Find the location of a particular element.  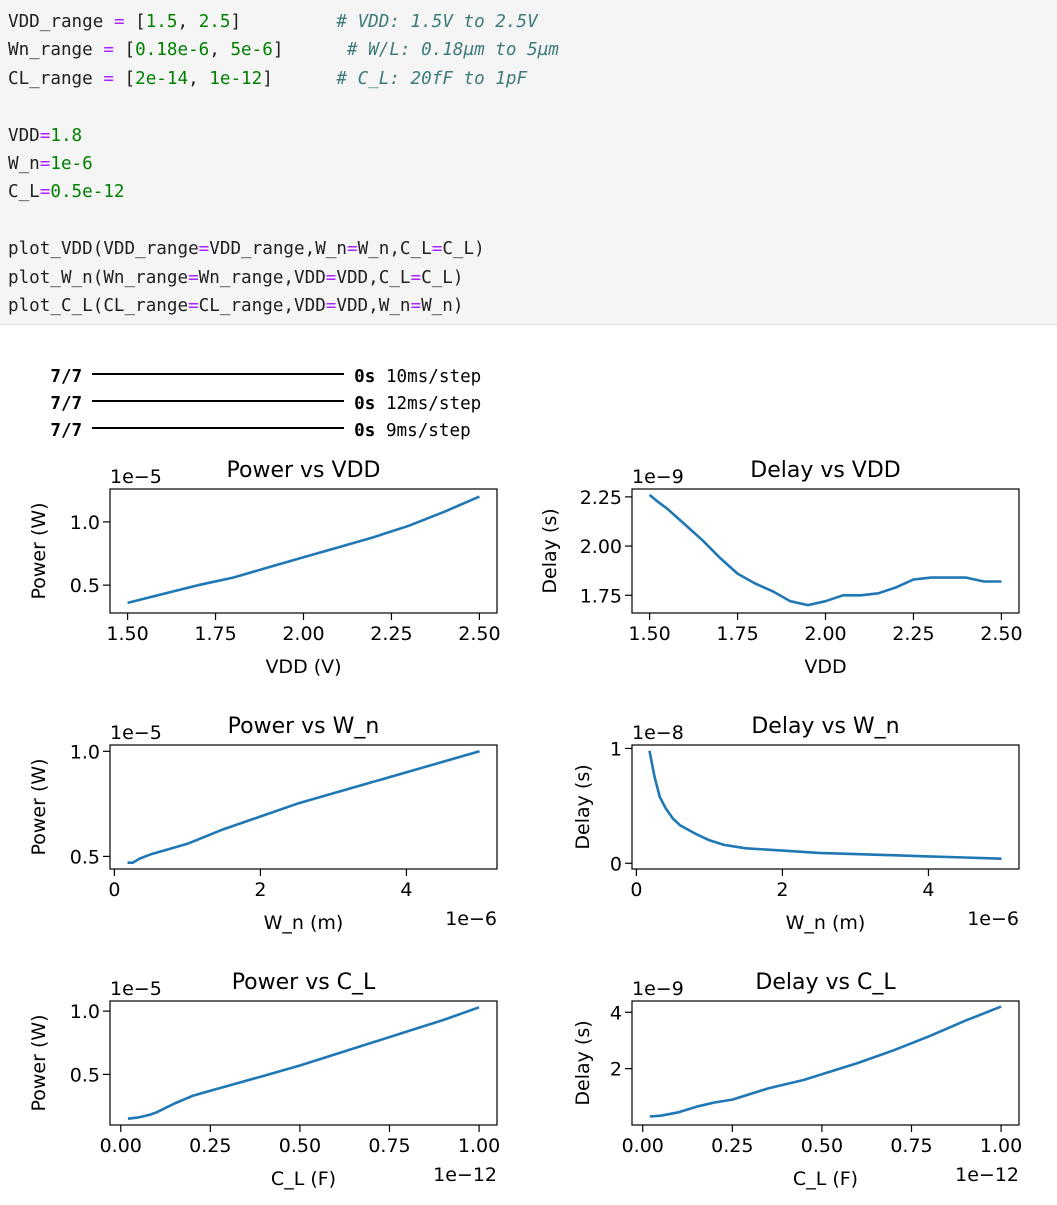

code-token: VDD_range is located at coordinates (61, 22).